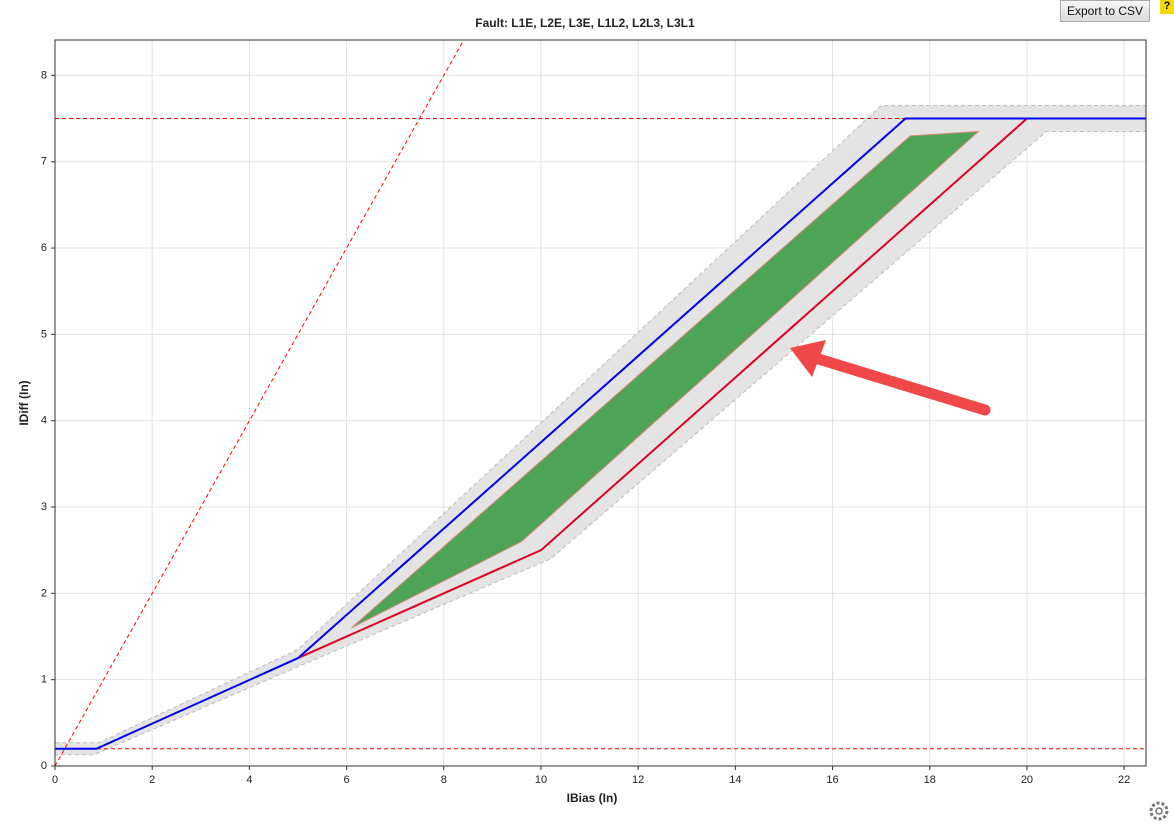  What do you see at coordinates (735, 780) in the screenshot?
I see `x-tick-label: 14` at bounding box center [735, 780].